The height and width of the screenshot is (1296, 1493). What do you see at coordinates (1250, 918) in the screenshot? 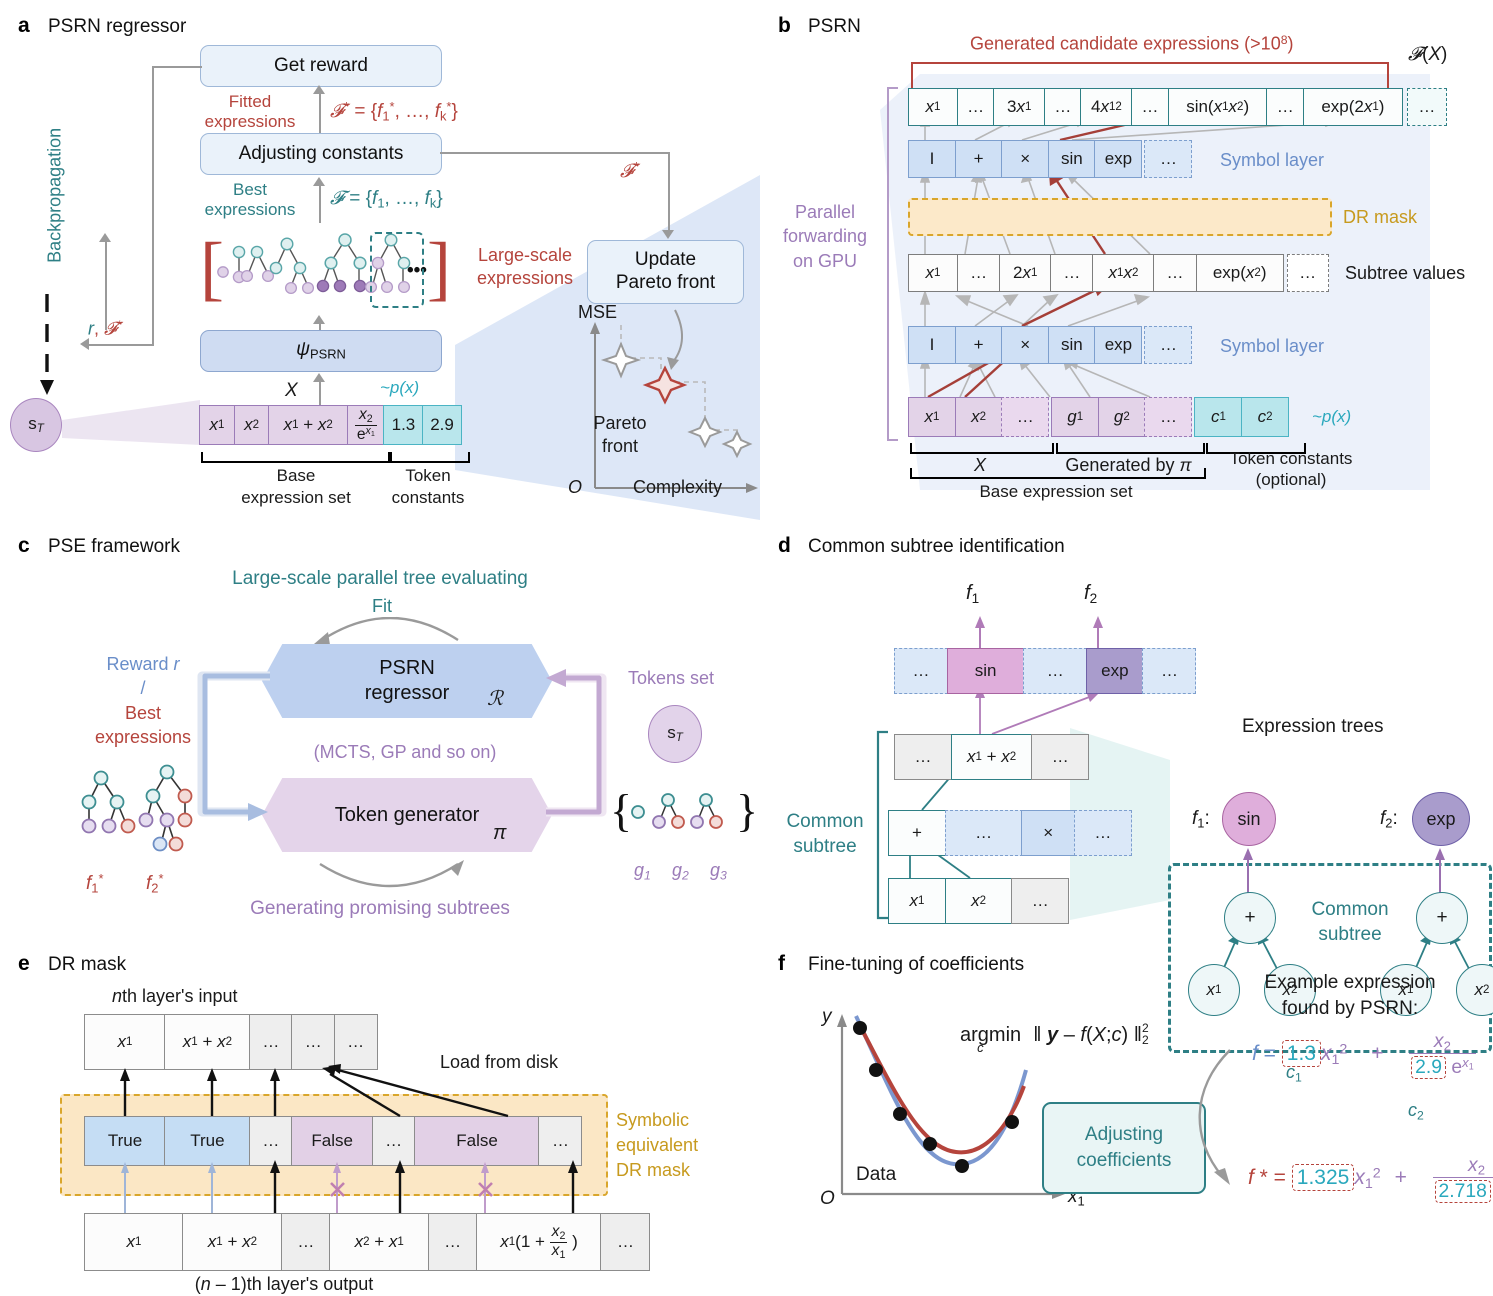
I see `tree1-node-plus: +` at bounding box center [1250, 918].